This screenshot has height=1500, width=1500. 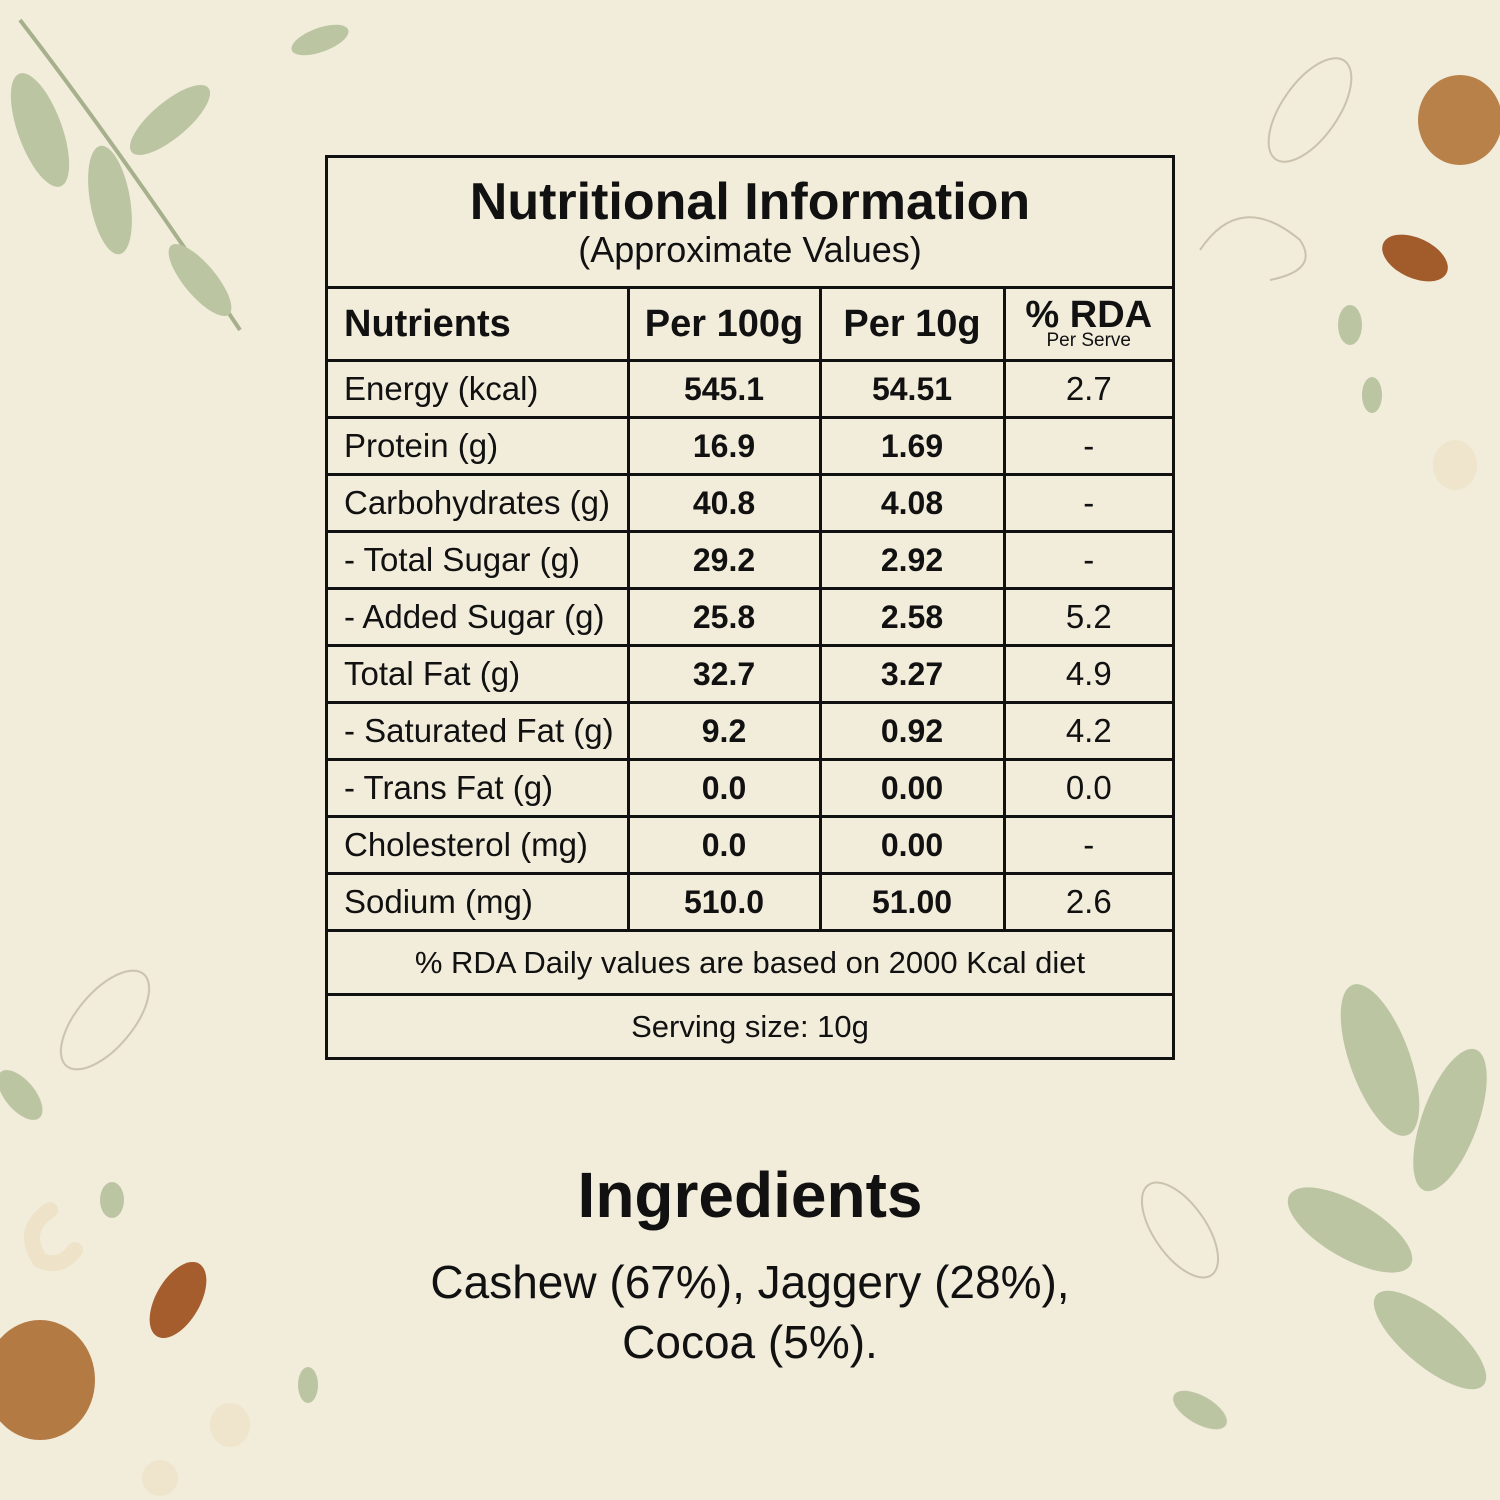 I want to click on nutrient-value: 9.2, so click(x=724, y=731).